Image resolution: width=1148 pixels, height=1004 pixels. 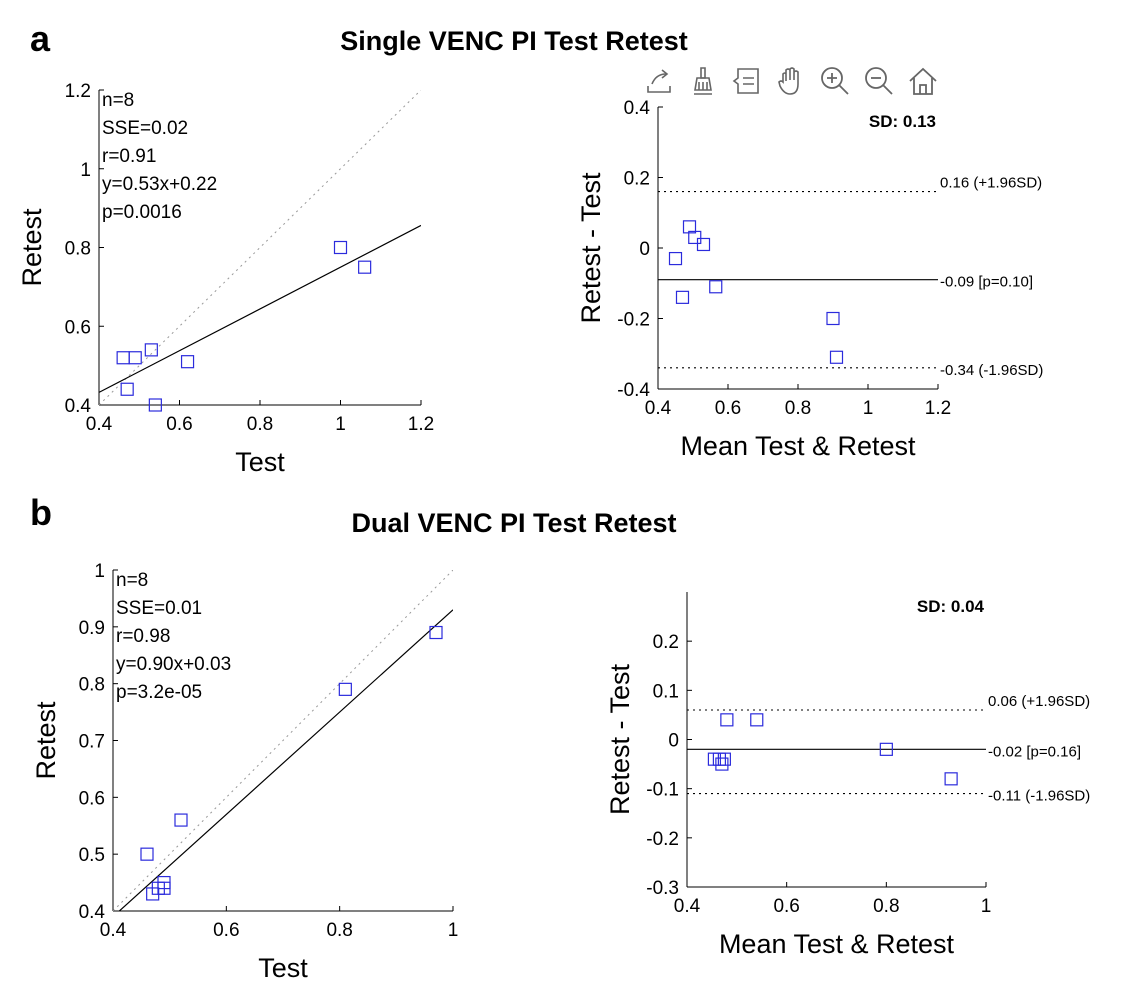 I want to click on b_corr-y-tick-label: 1, so click(x=99, y=571).